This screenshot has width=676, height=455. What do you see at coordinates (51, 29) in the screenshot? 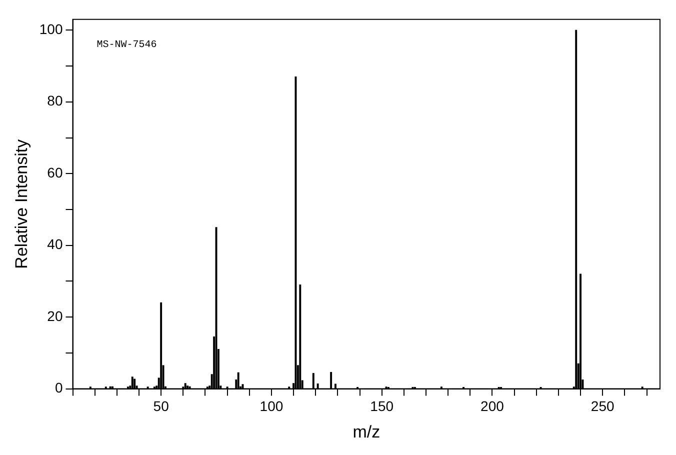
I see `y-tick-label: 100` at bounding box center [51, 29].